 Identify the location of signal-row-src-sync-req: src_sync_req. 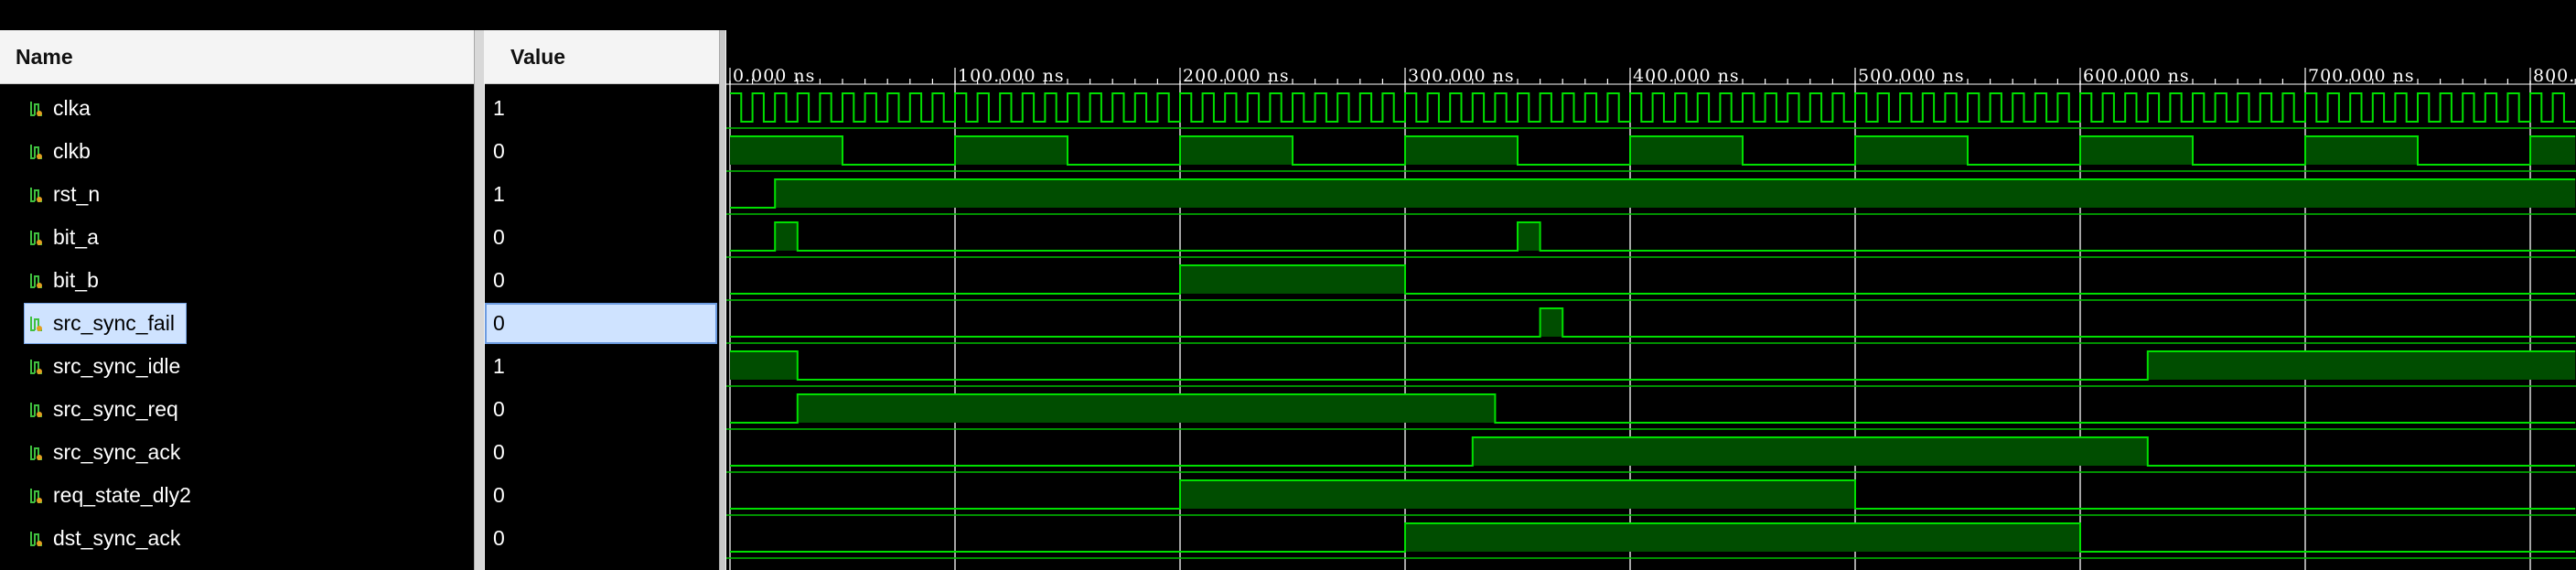
(237, 409).